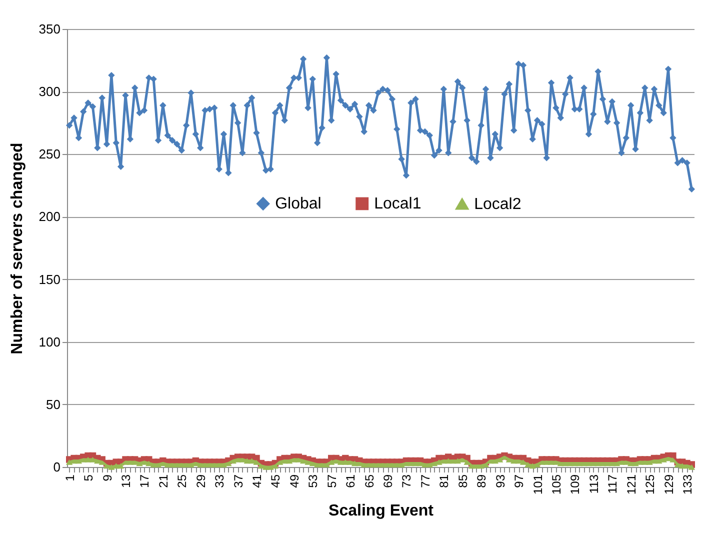 This screenshot has width=728, height=537. I want to click on y-tick-label: 350, so click(49, 29).